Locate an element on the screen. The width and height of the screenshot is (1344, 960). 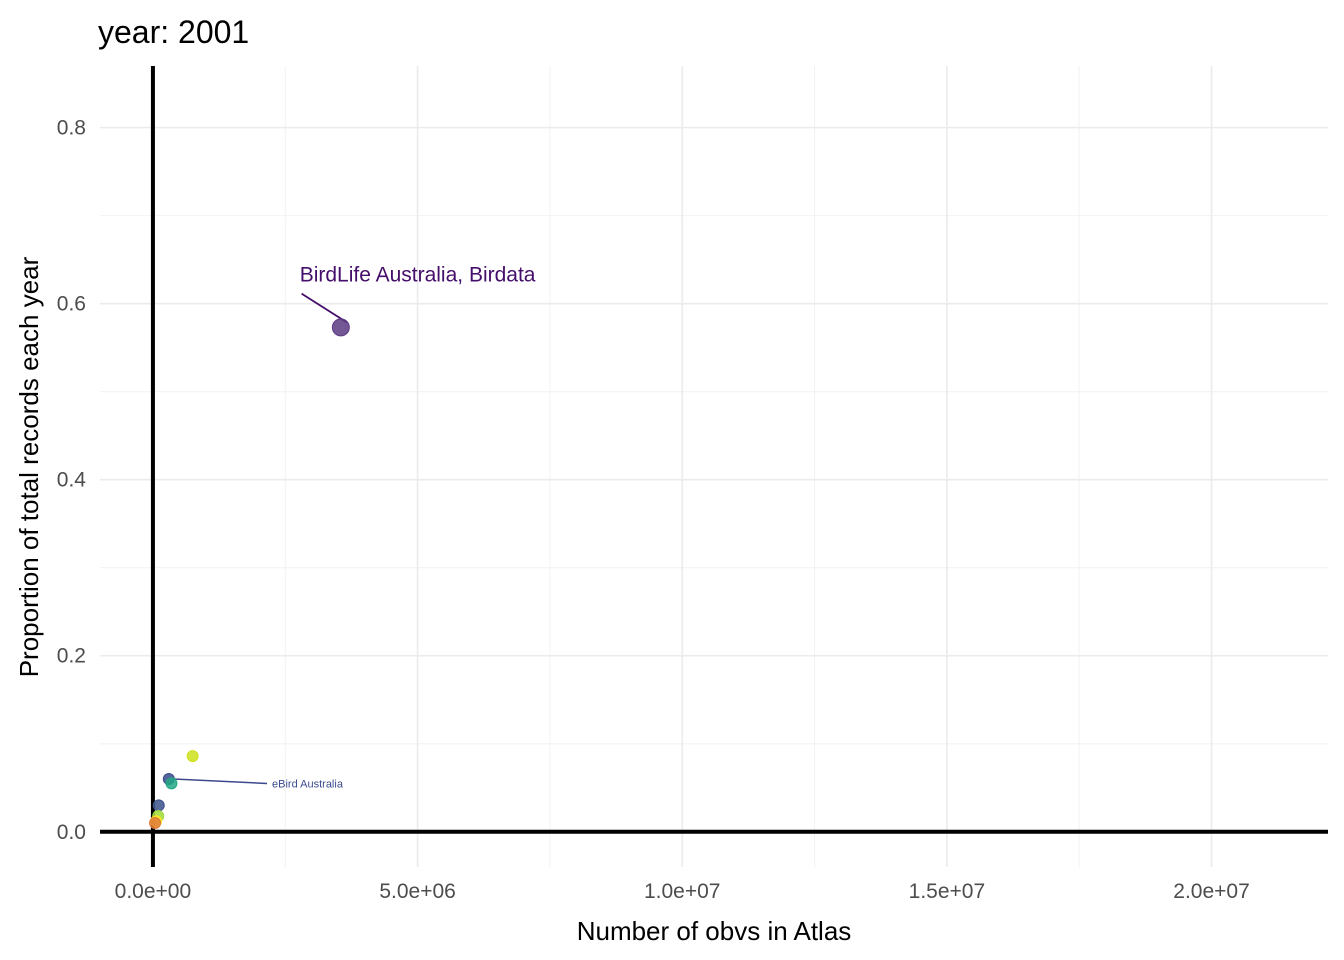
x-tick-label: 0.0e+00 is located at coordinates (153, 891).